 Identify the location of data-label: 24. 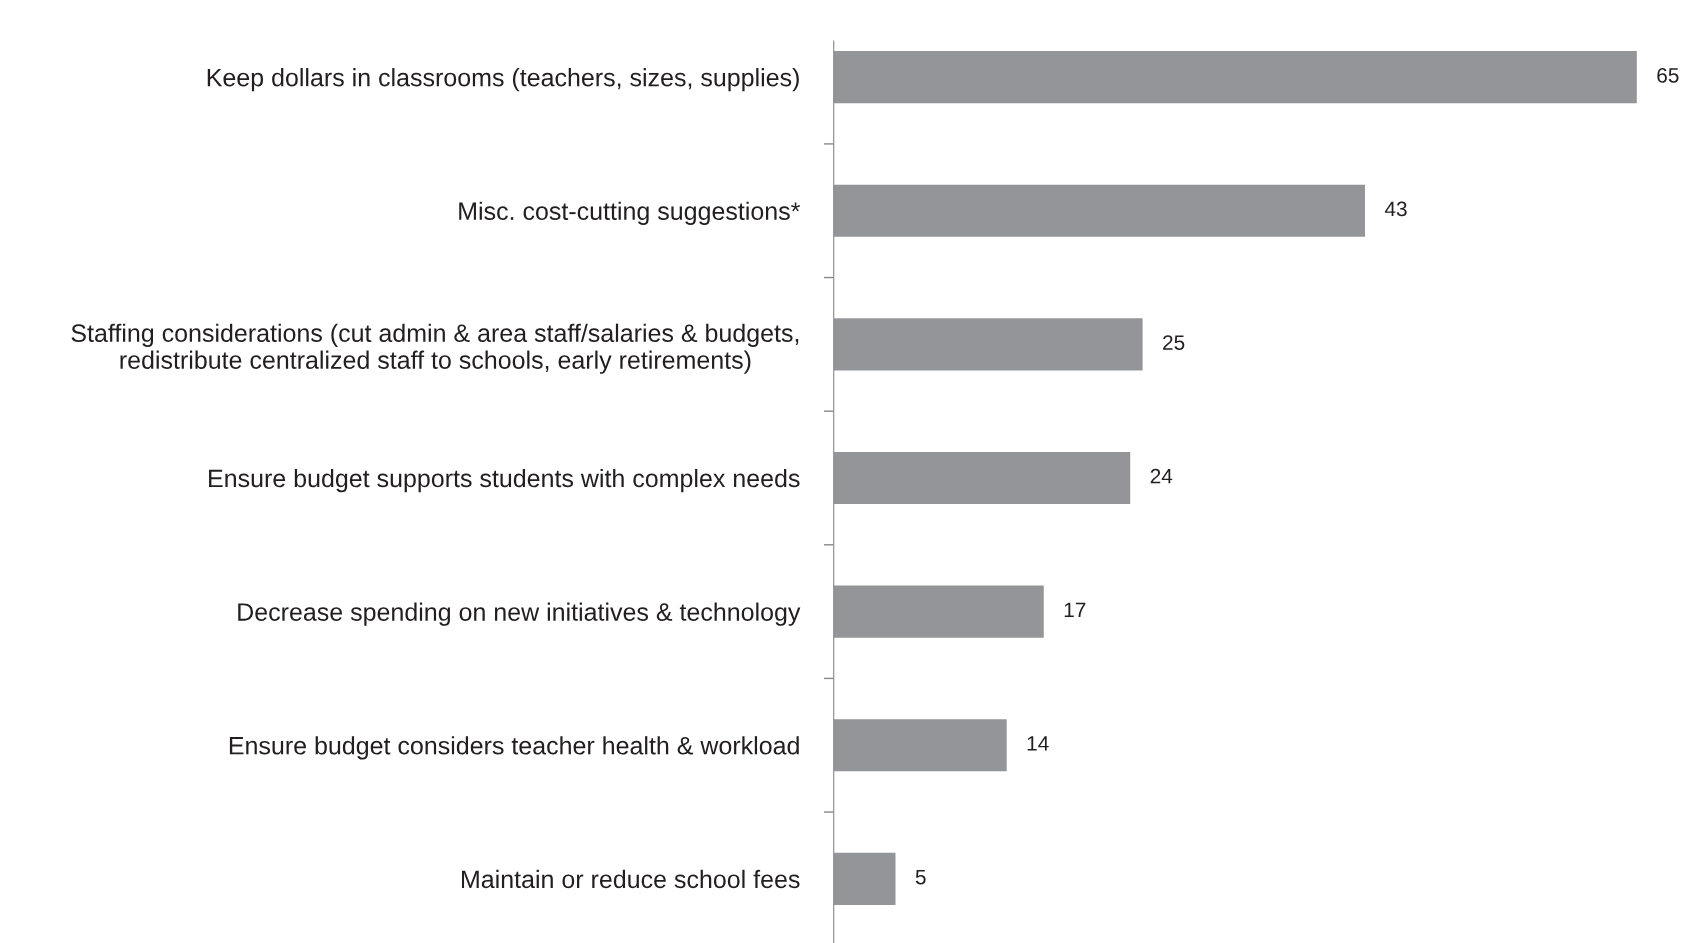
(1161, 476).